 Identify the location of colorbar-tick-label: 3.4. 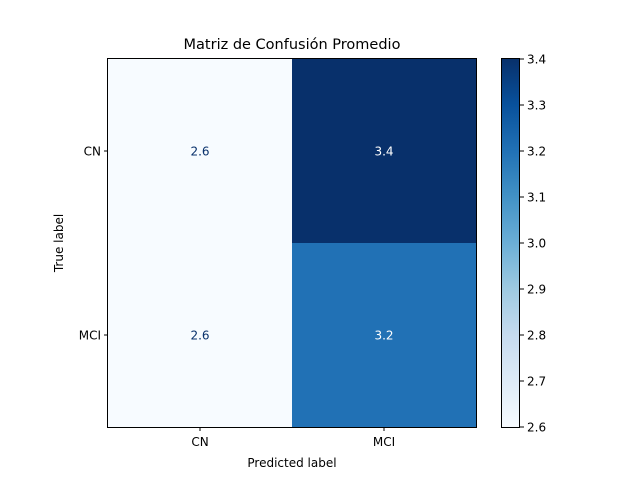
(536, 60).